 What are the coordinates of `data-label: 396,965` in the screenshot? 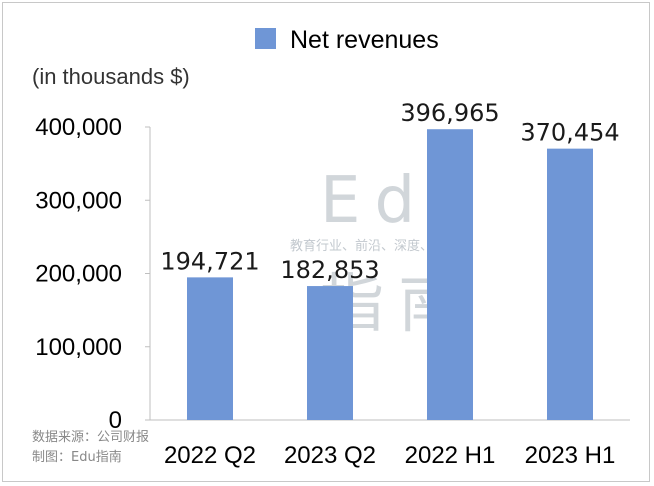 It's located at (449, 113).